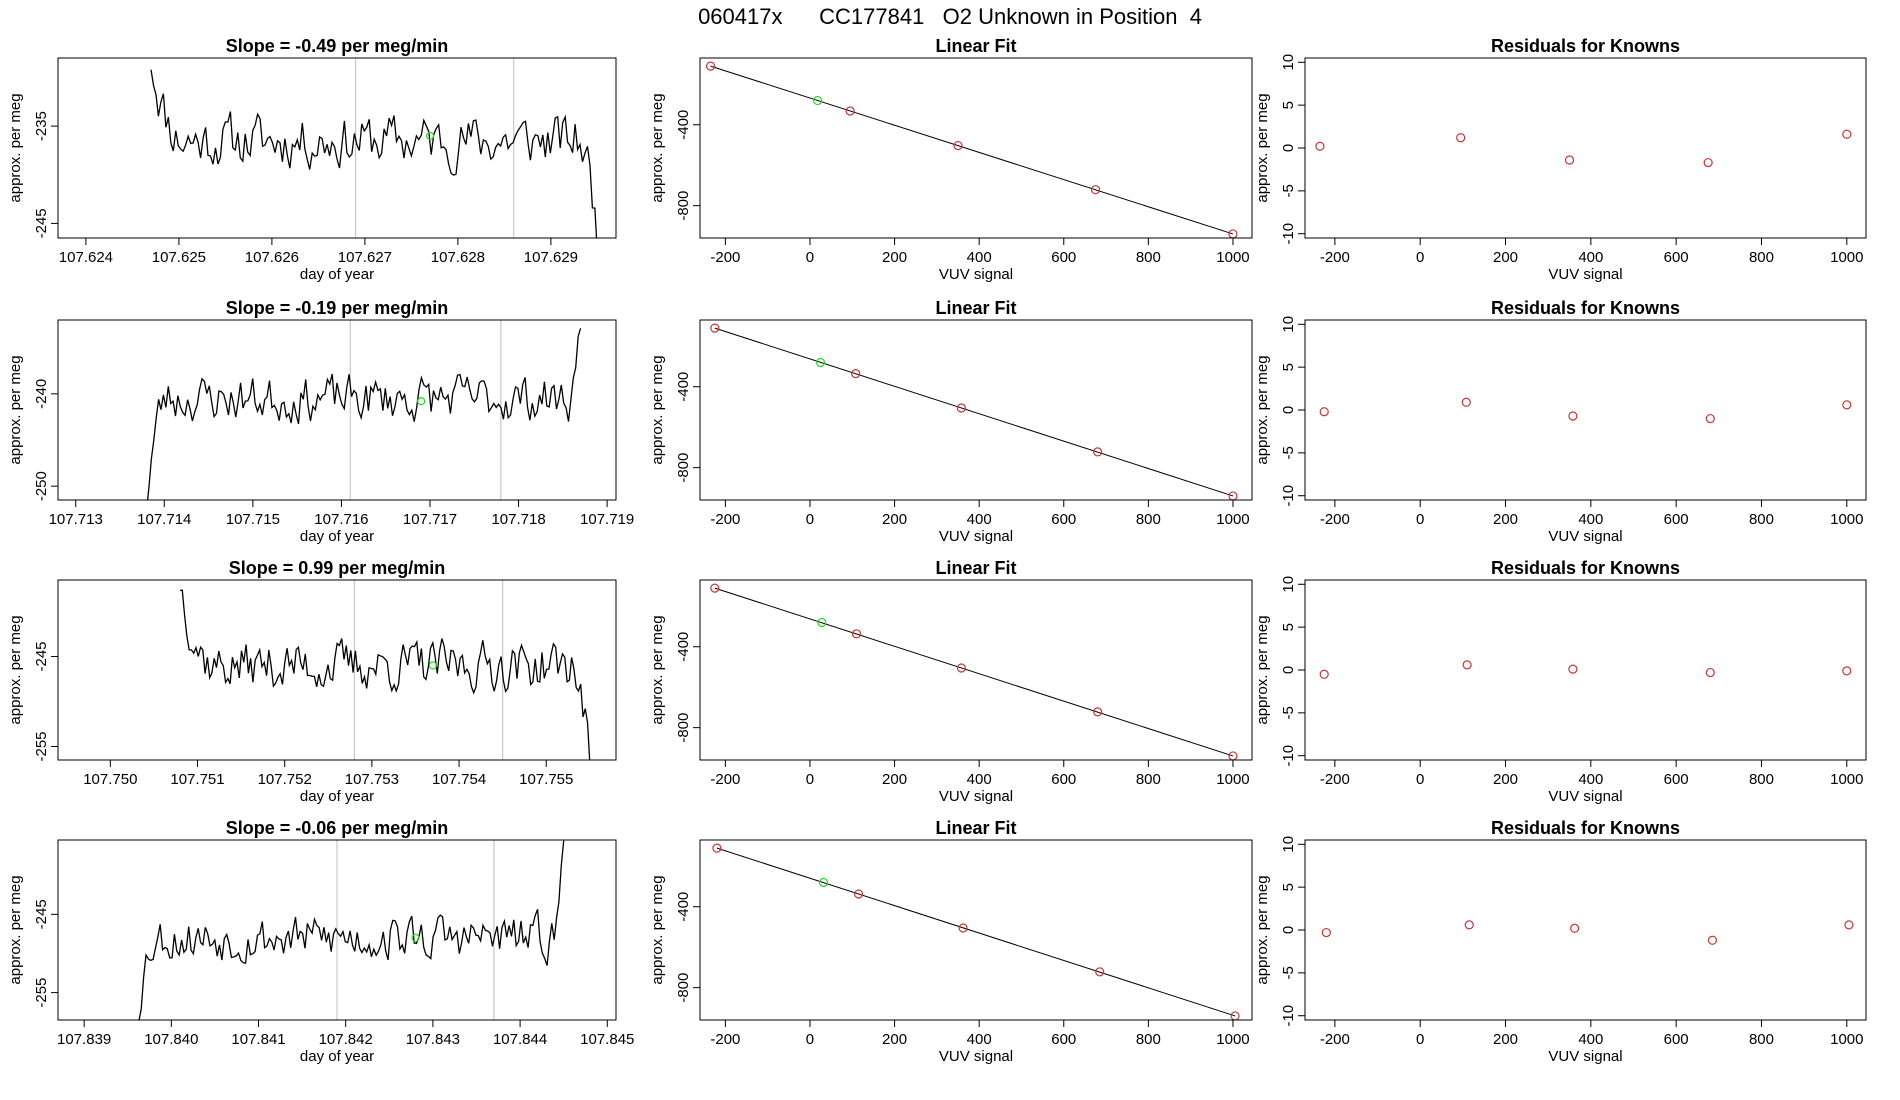 The width and height of the screenshot is (1900, 1100). What do you see at coordinates (337, 828) in the screenshot?
I see `panel-title: Slope = -0.06 per meg/min` at bounding box center [337, 828].